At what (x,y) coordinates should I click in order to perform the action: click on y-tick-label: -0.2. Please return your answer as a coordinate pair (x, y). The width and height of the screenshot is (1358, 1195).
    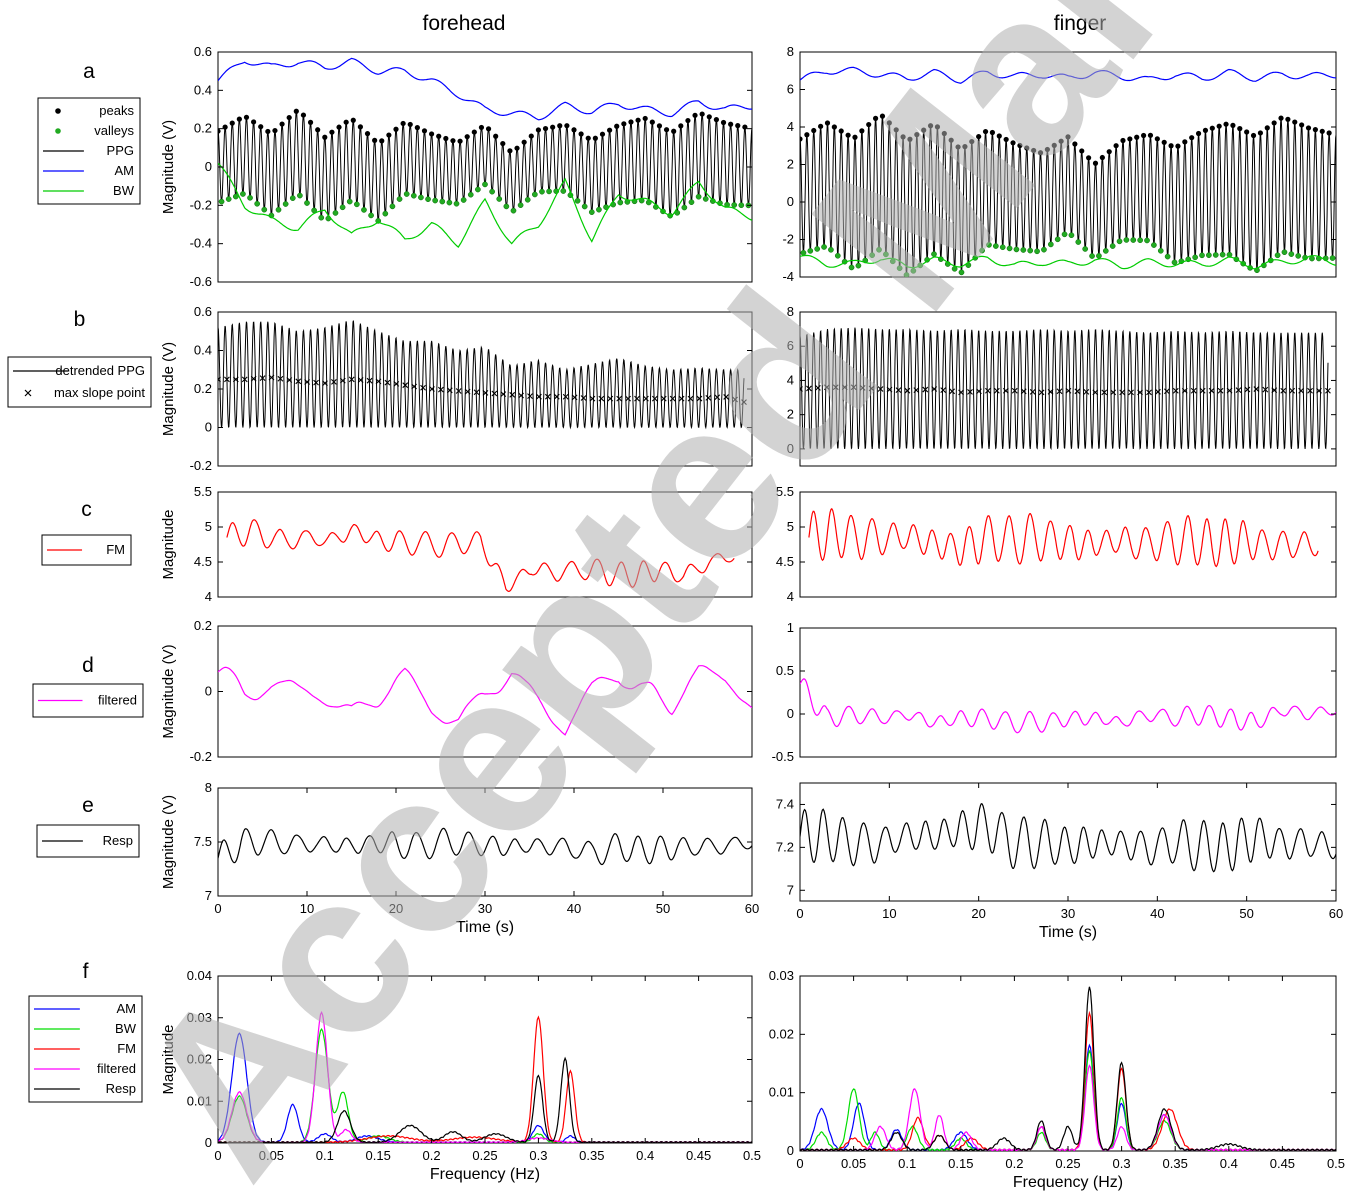
    Looking at the image, I should click on (201, 465).